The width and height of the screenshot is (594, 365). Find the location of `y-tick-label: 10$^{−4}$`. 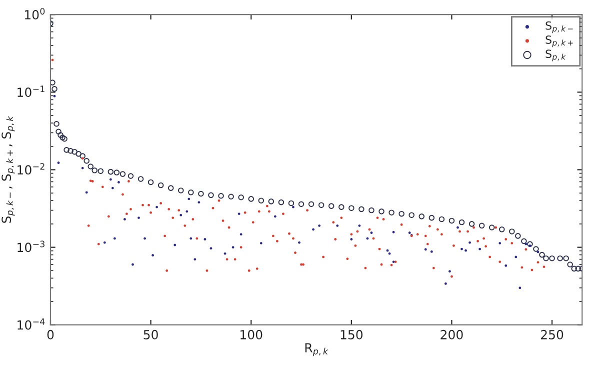

y-tick-label: 10$^{−4}$ is located at coordinates (31, 324).